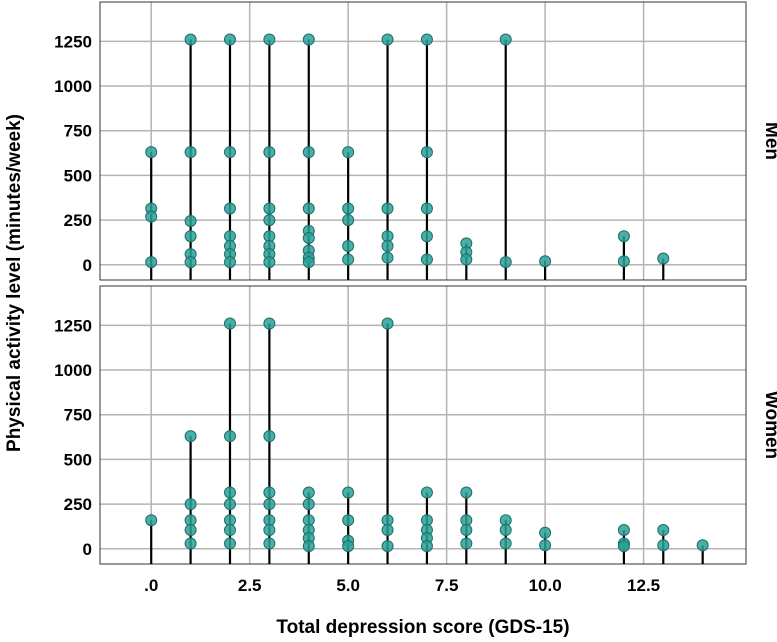  Describe the element at coordinates (769, 141) in the screenshot. I see `panel-label-men: Men` at that location.